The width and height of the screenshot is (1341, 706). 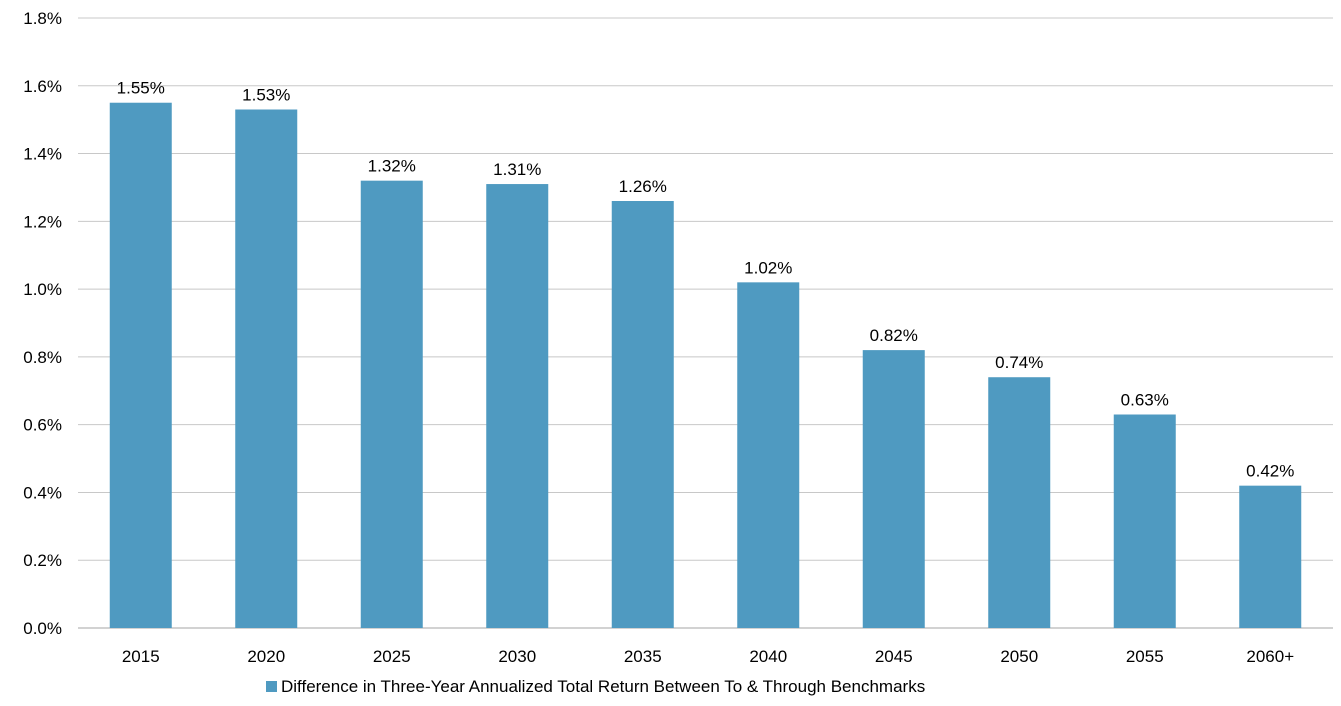 I want to click on bar-2050, so click(x=1019, y=502).